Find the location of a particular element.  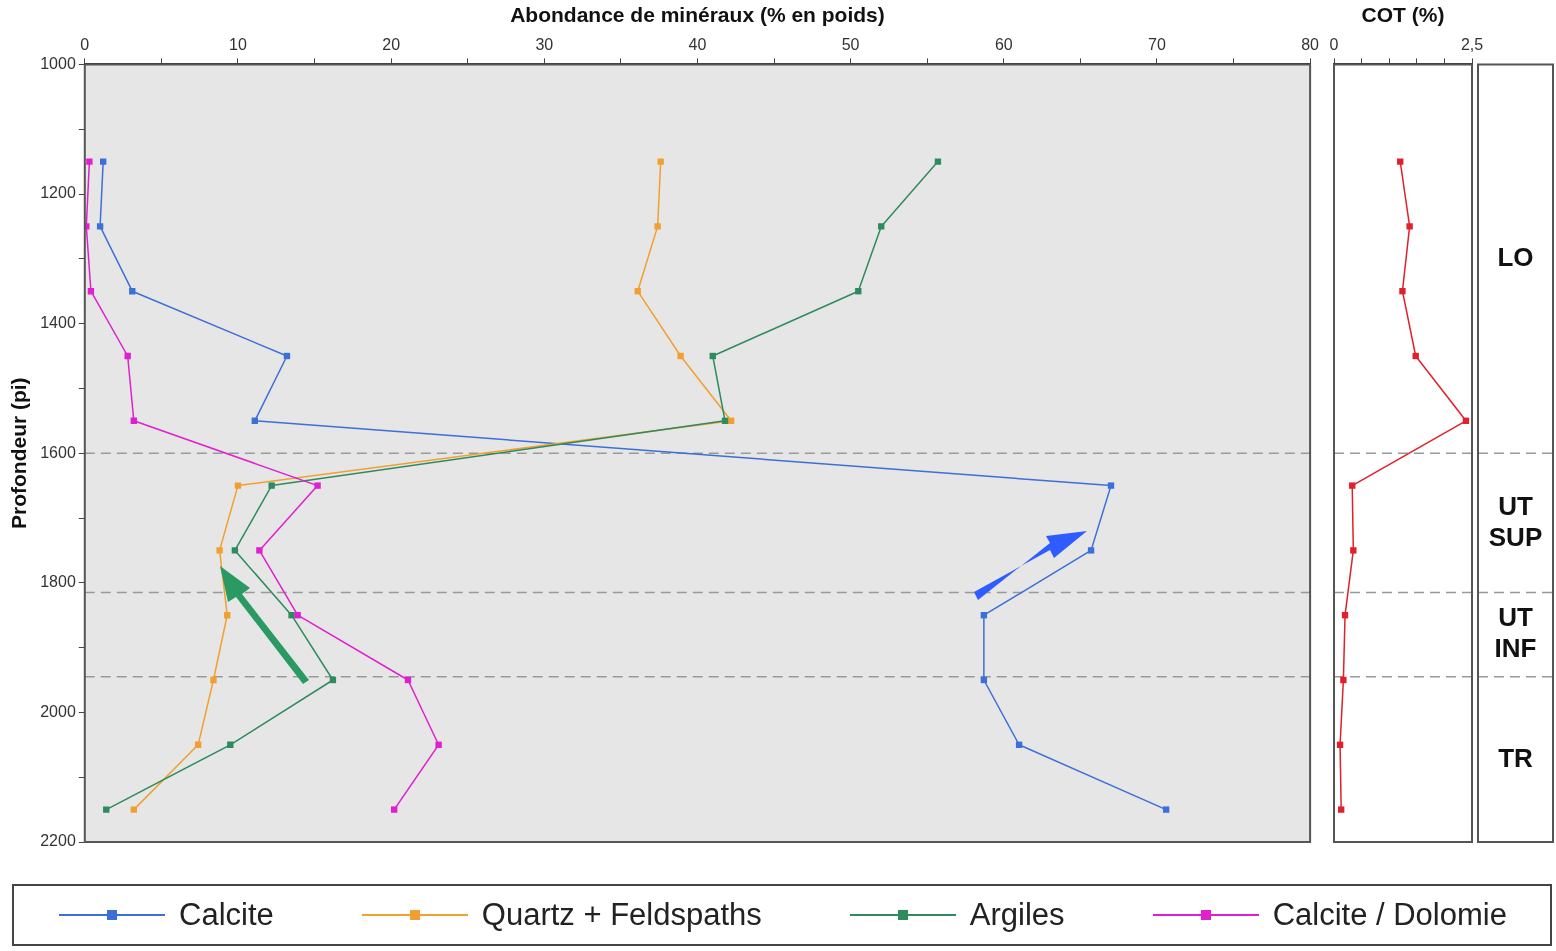

text: UT SUP is located at coordinates (1515, 521).